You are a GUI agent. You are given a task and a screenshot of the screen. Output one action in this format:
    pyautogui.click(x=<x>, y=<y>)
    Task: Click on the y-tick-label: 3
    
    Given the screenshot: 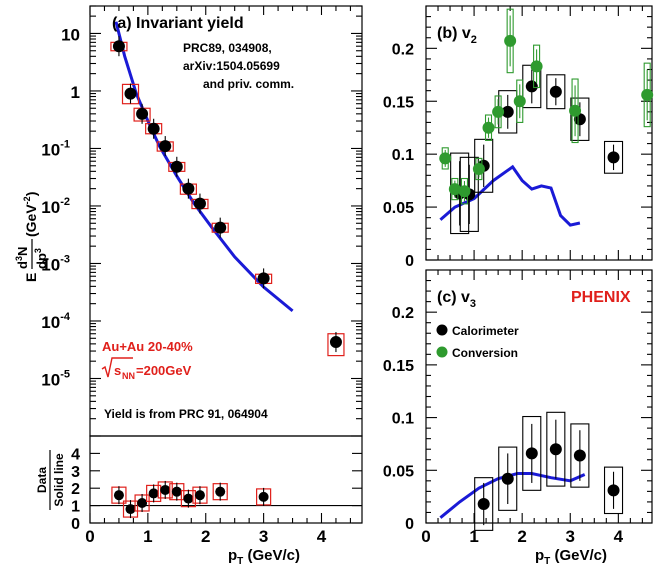 What is the action you would take?
    pyautogui.click(x=75, y=472)
    